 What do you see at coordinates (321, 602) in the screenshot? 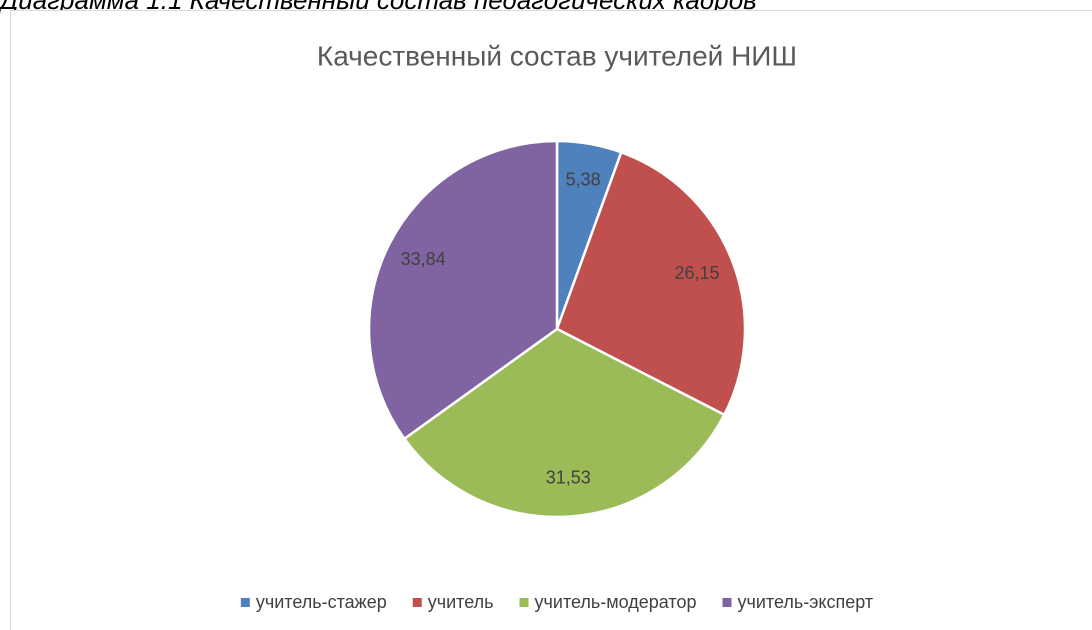
I see `legend-label: учитель-стажер` at bounding box center [321, 602].